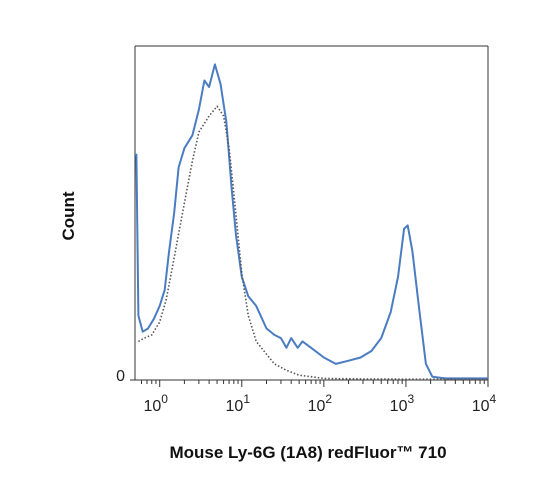 The width and height of the screenshot is (549, 480). I want to click on x-tick-label-2: 10², so click(320, 403).